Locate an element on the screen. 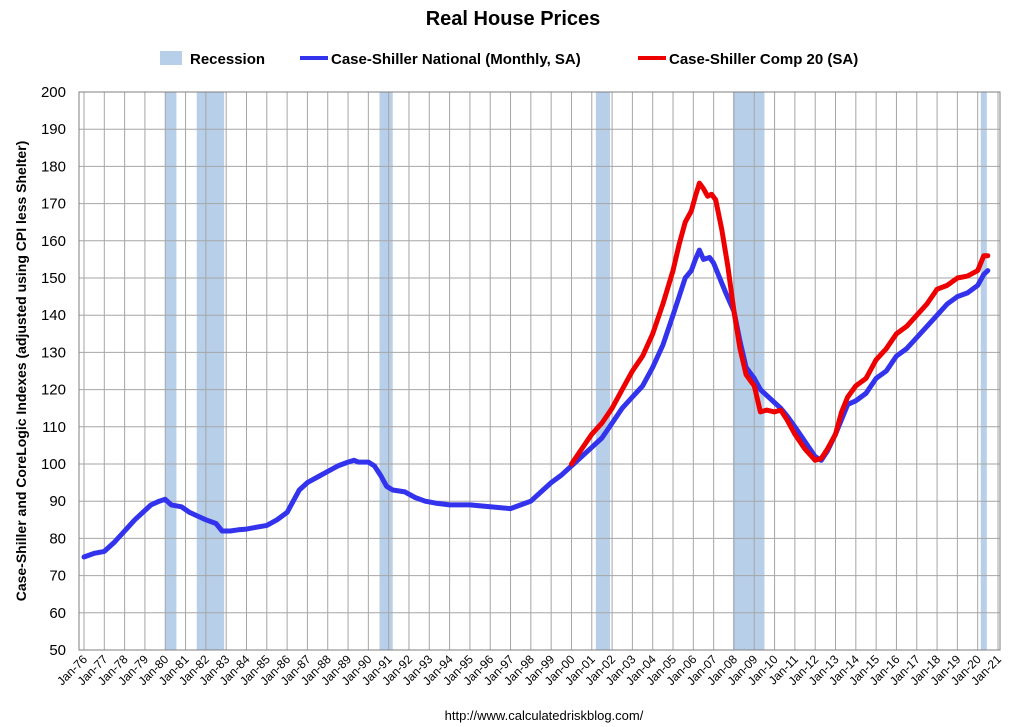  y-tick-label: 70 is located at coordinates (57, 576).